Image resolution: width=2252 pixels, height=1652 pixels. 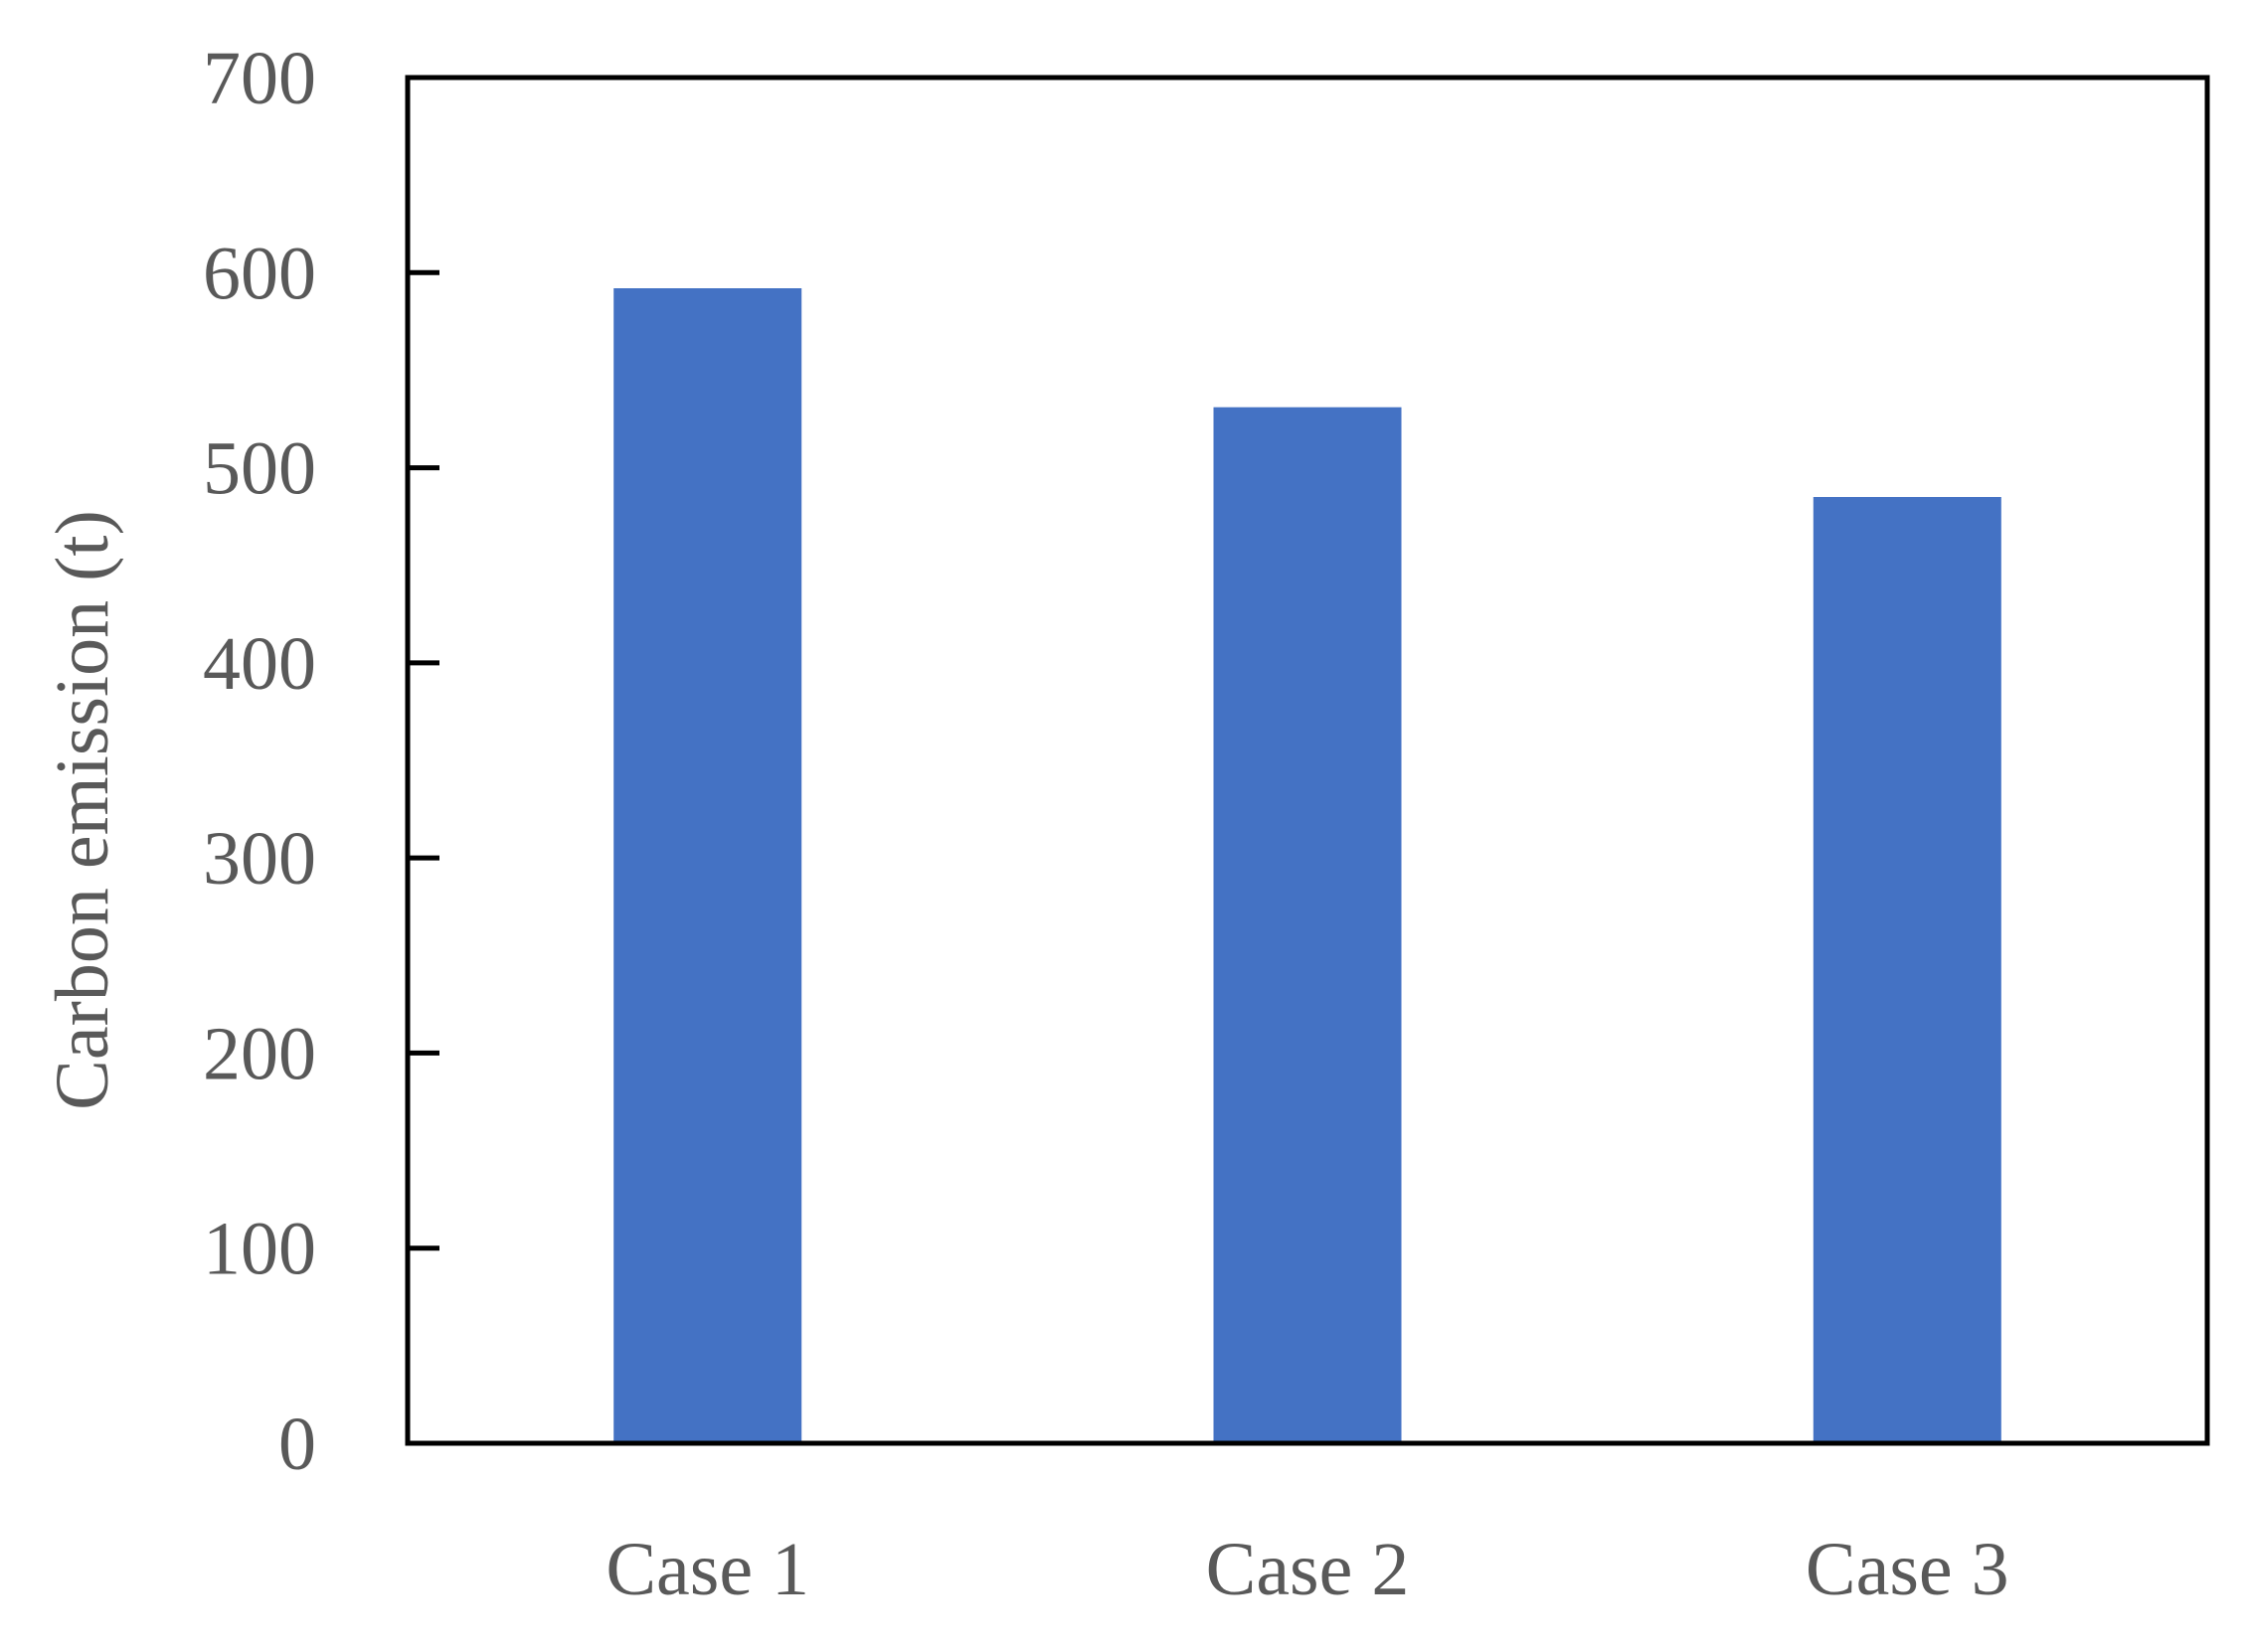 I want to click on y-tick-label: 300, so click(x=259, y=859).